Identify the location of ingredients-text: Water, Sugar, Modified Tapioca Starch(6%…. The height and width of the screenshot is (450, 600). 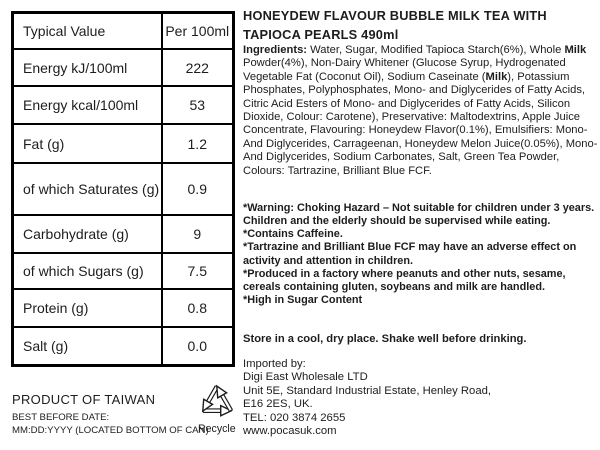
(436, 50).